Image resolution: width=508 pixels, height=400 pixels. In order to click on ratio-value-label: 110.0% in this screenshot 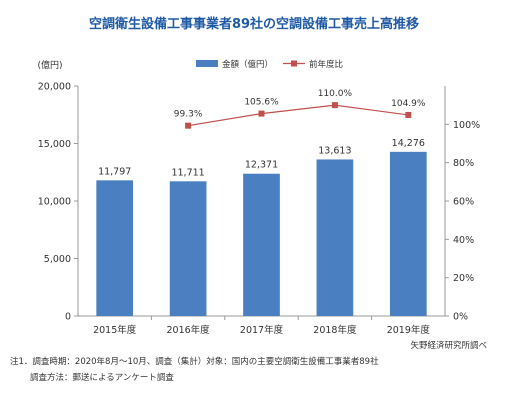, I will do `click(335, 94)`.